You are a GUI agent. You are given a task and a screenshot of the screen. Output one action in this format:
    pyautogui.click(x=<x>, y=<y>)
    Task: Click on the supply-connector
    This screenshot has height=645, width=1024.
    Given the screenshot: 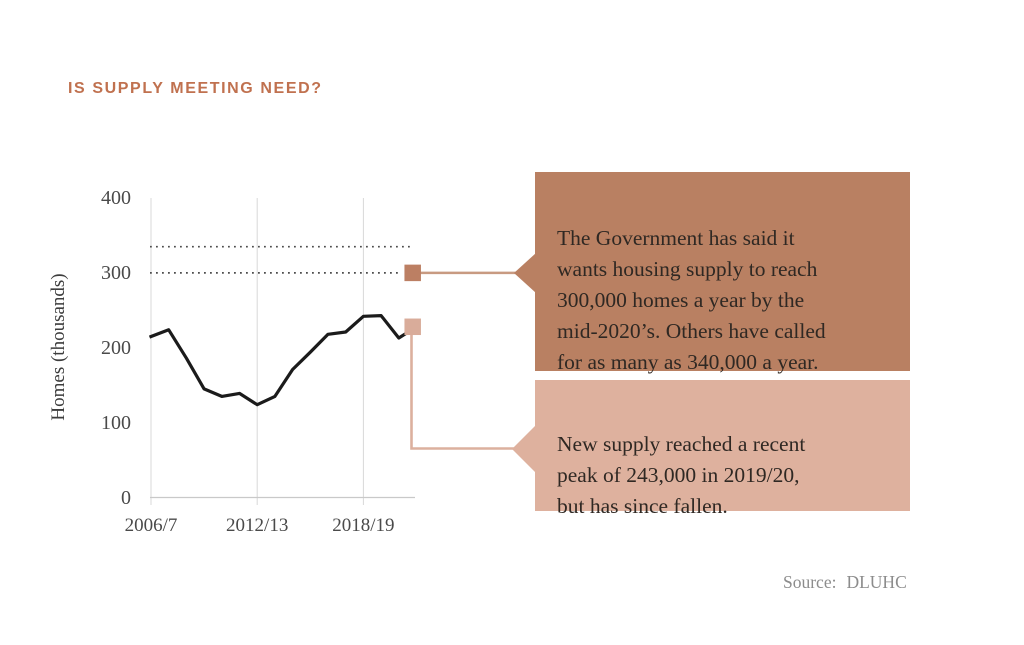 What is the action you would take?
    pyautogui.click(x=463, y=392)
    